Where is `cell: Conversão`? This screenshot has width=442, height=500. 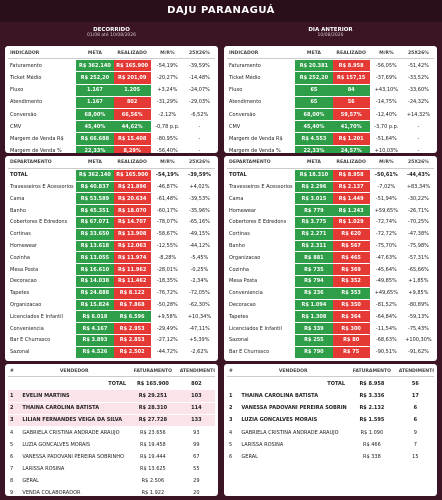 cell: Conversão is located at coordinates (23, 114).